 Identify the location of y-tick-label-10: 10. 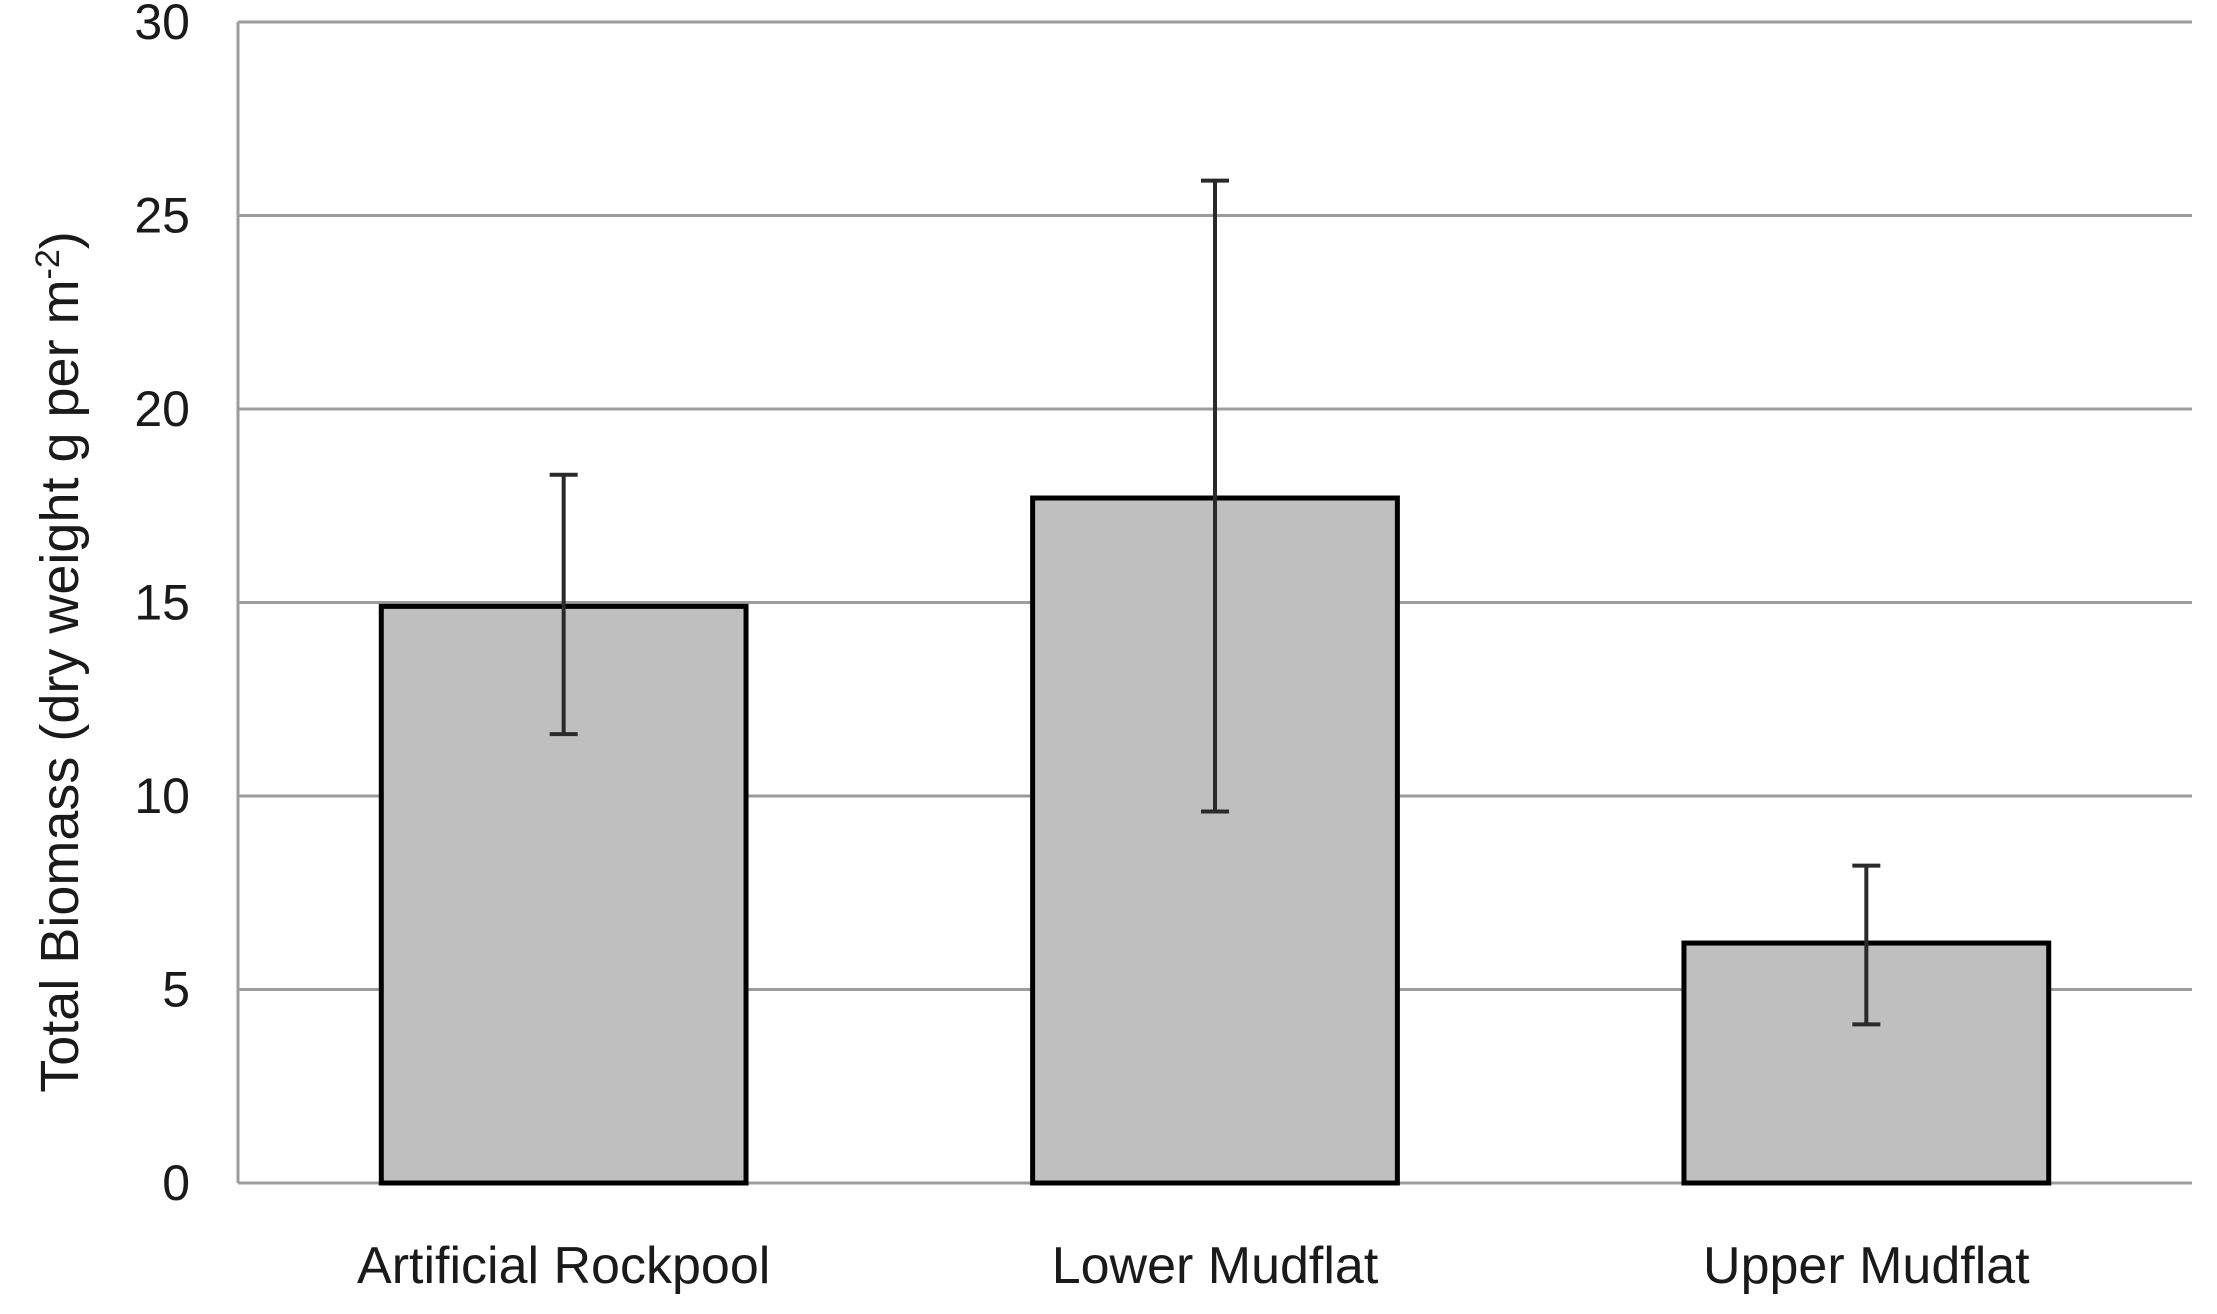
(162, 796).